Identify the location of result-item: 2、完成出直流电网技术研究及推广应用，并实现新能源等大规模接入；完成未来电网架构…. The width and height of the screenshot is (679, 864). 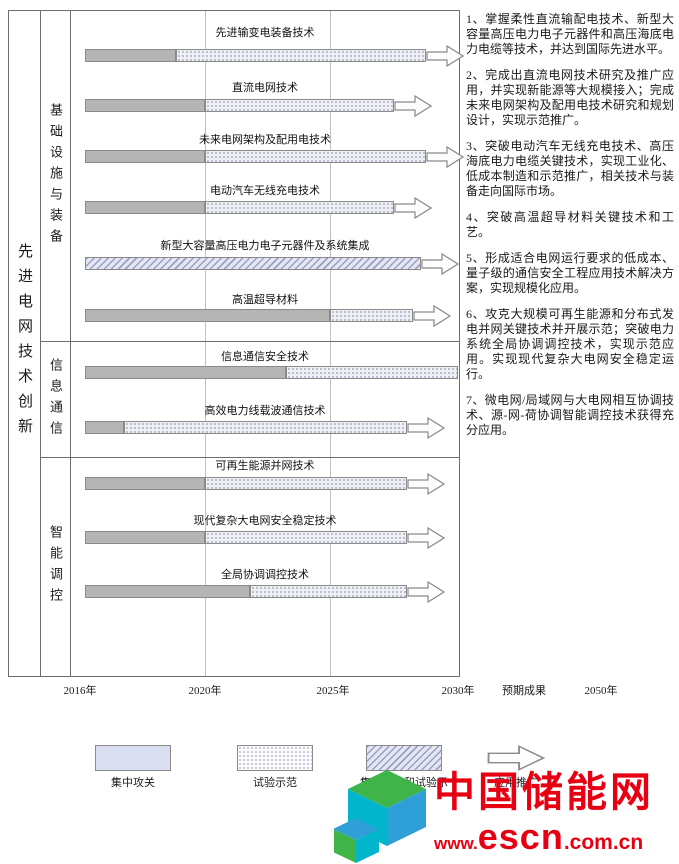
(570, 97).